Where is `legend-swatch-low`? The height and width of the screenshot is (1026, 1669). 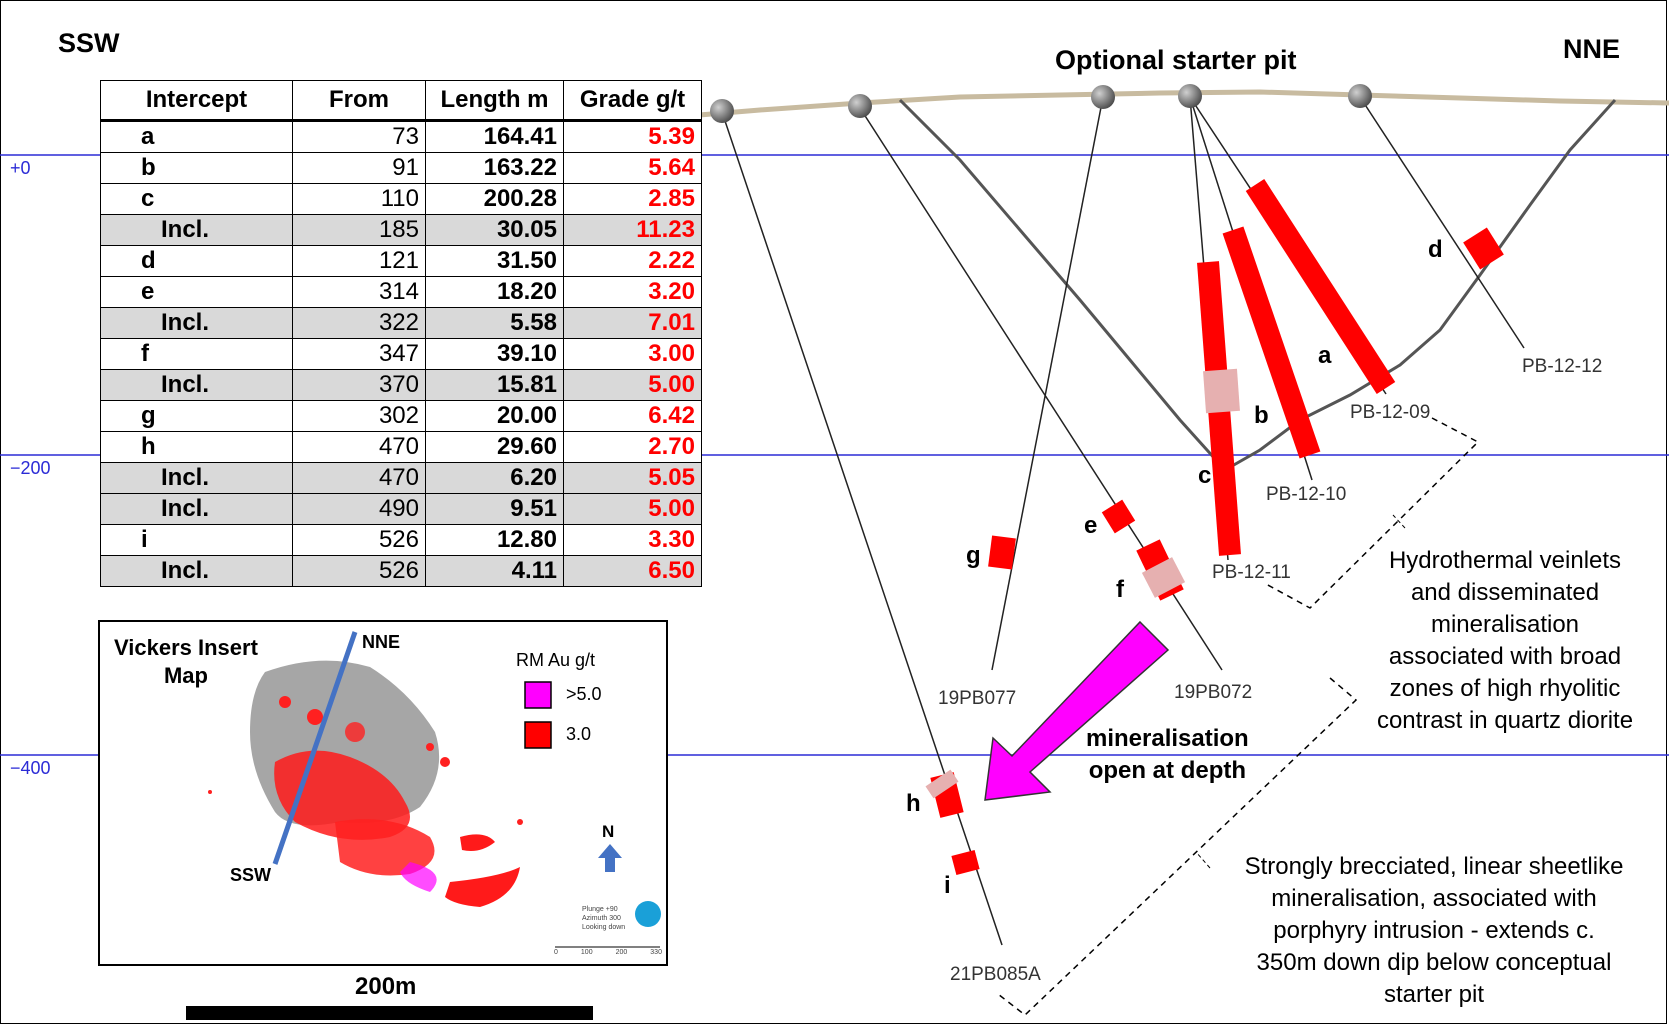 legend-swatch-low is located at coordinates (538, 735).